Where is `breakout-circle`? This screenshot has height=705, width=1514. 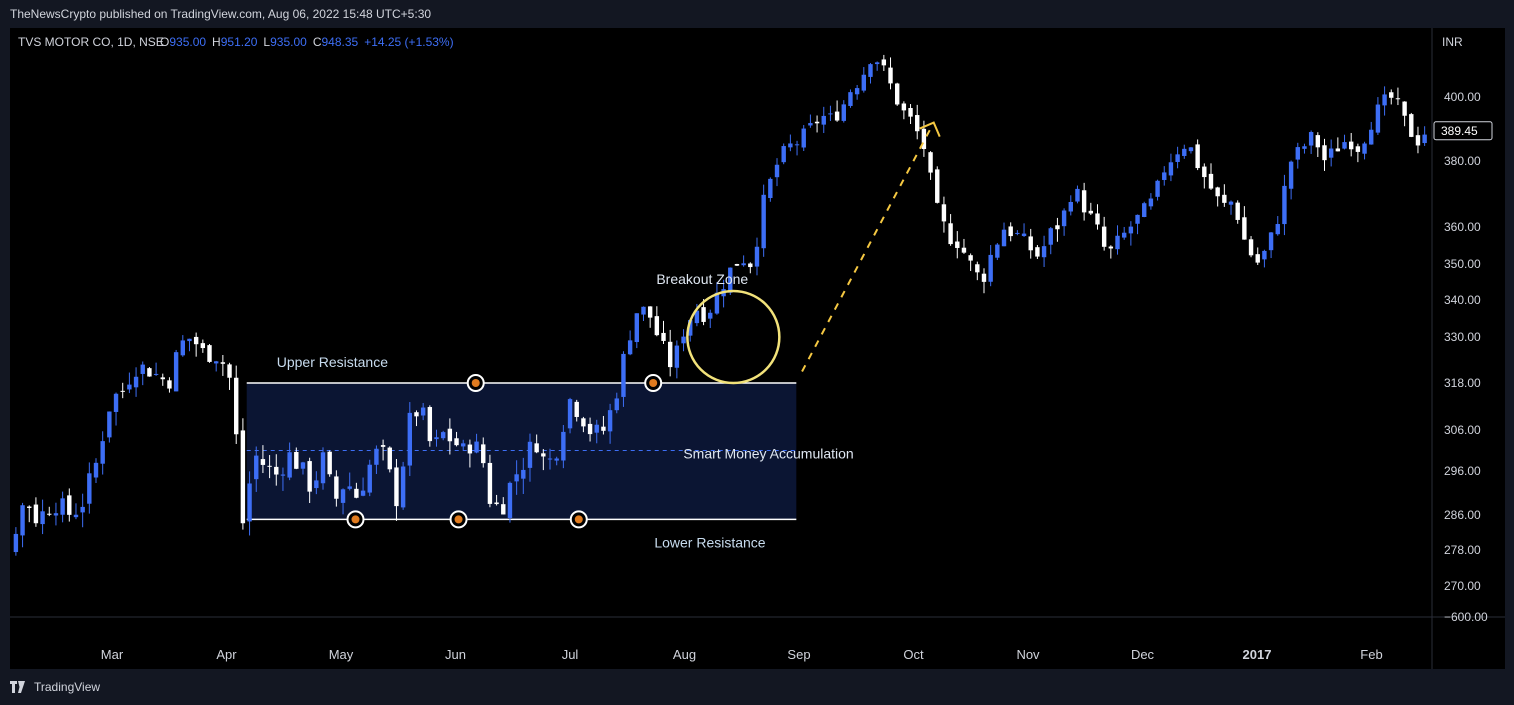
breakout-circle is located at coordinates (733, 337).